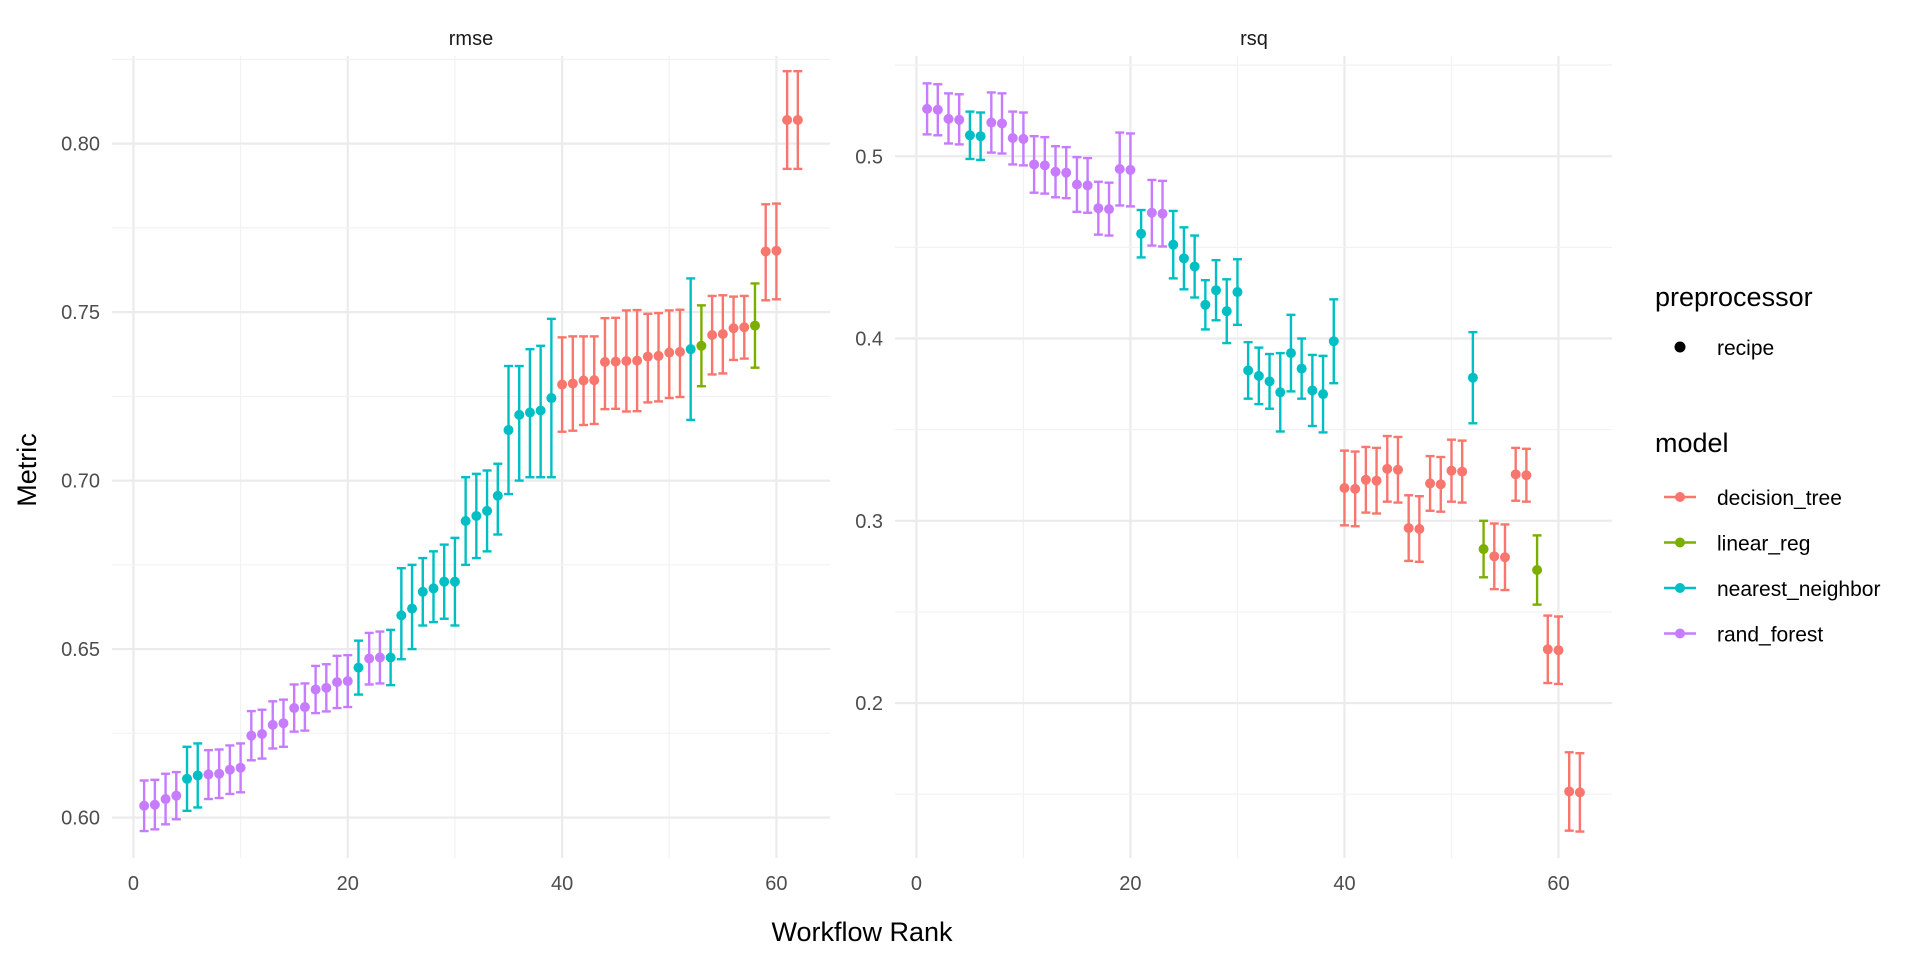  What do you see at coordinates (862, 932) in the screenshot?
I see `x-axis-title: Workflow Rank` at bounding box center [862, 932].